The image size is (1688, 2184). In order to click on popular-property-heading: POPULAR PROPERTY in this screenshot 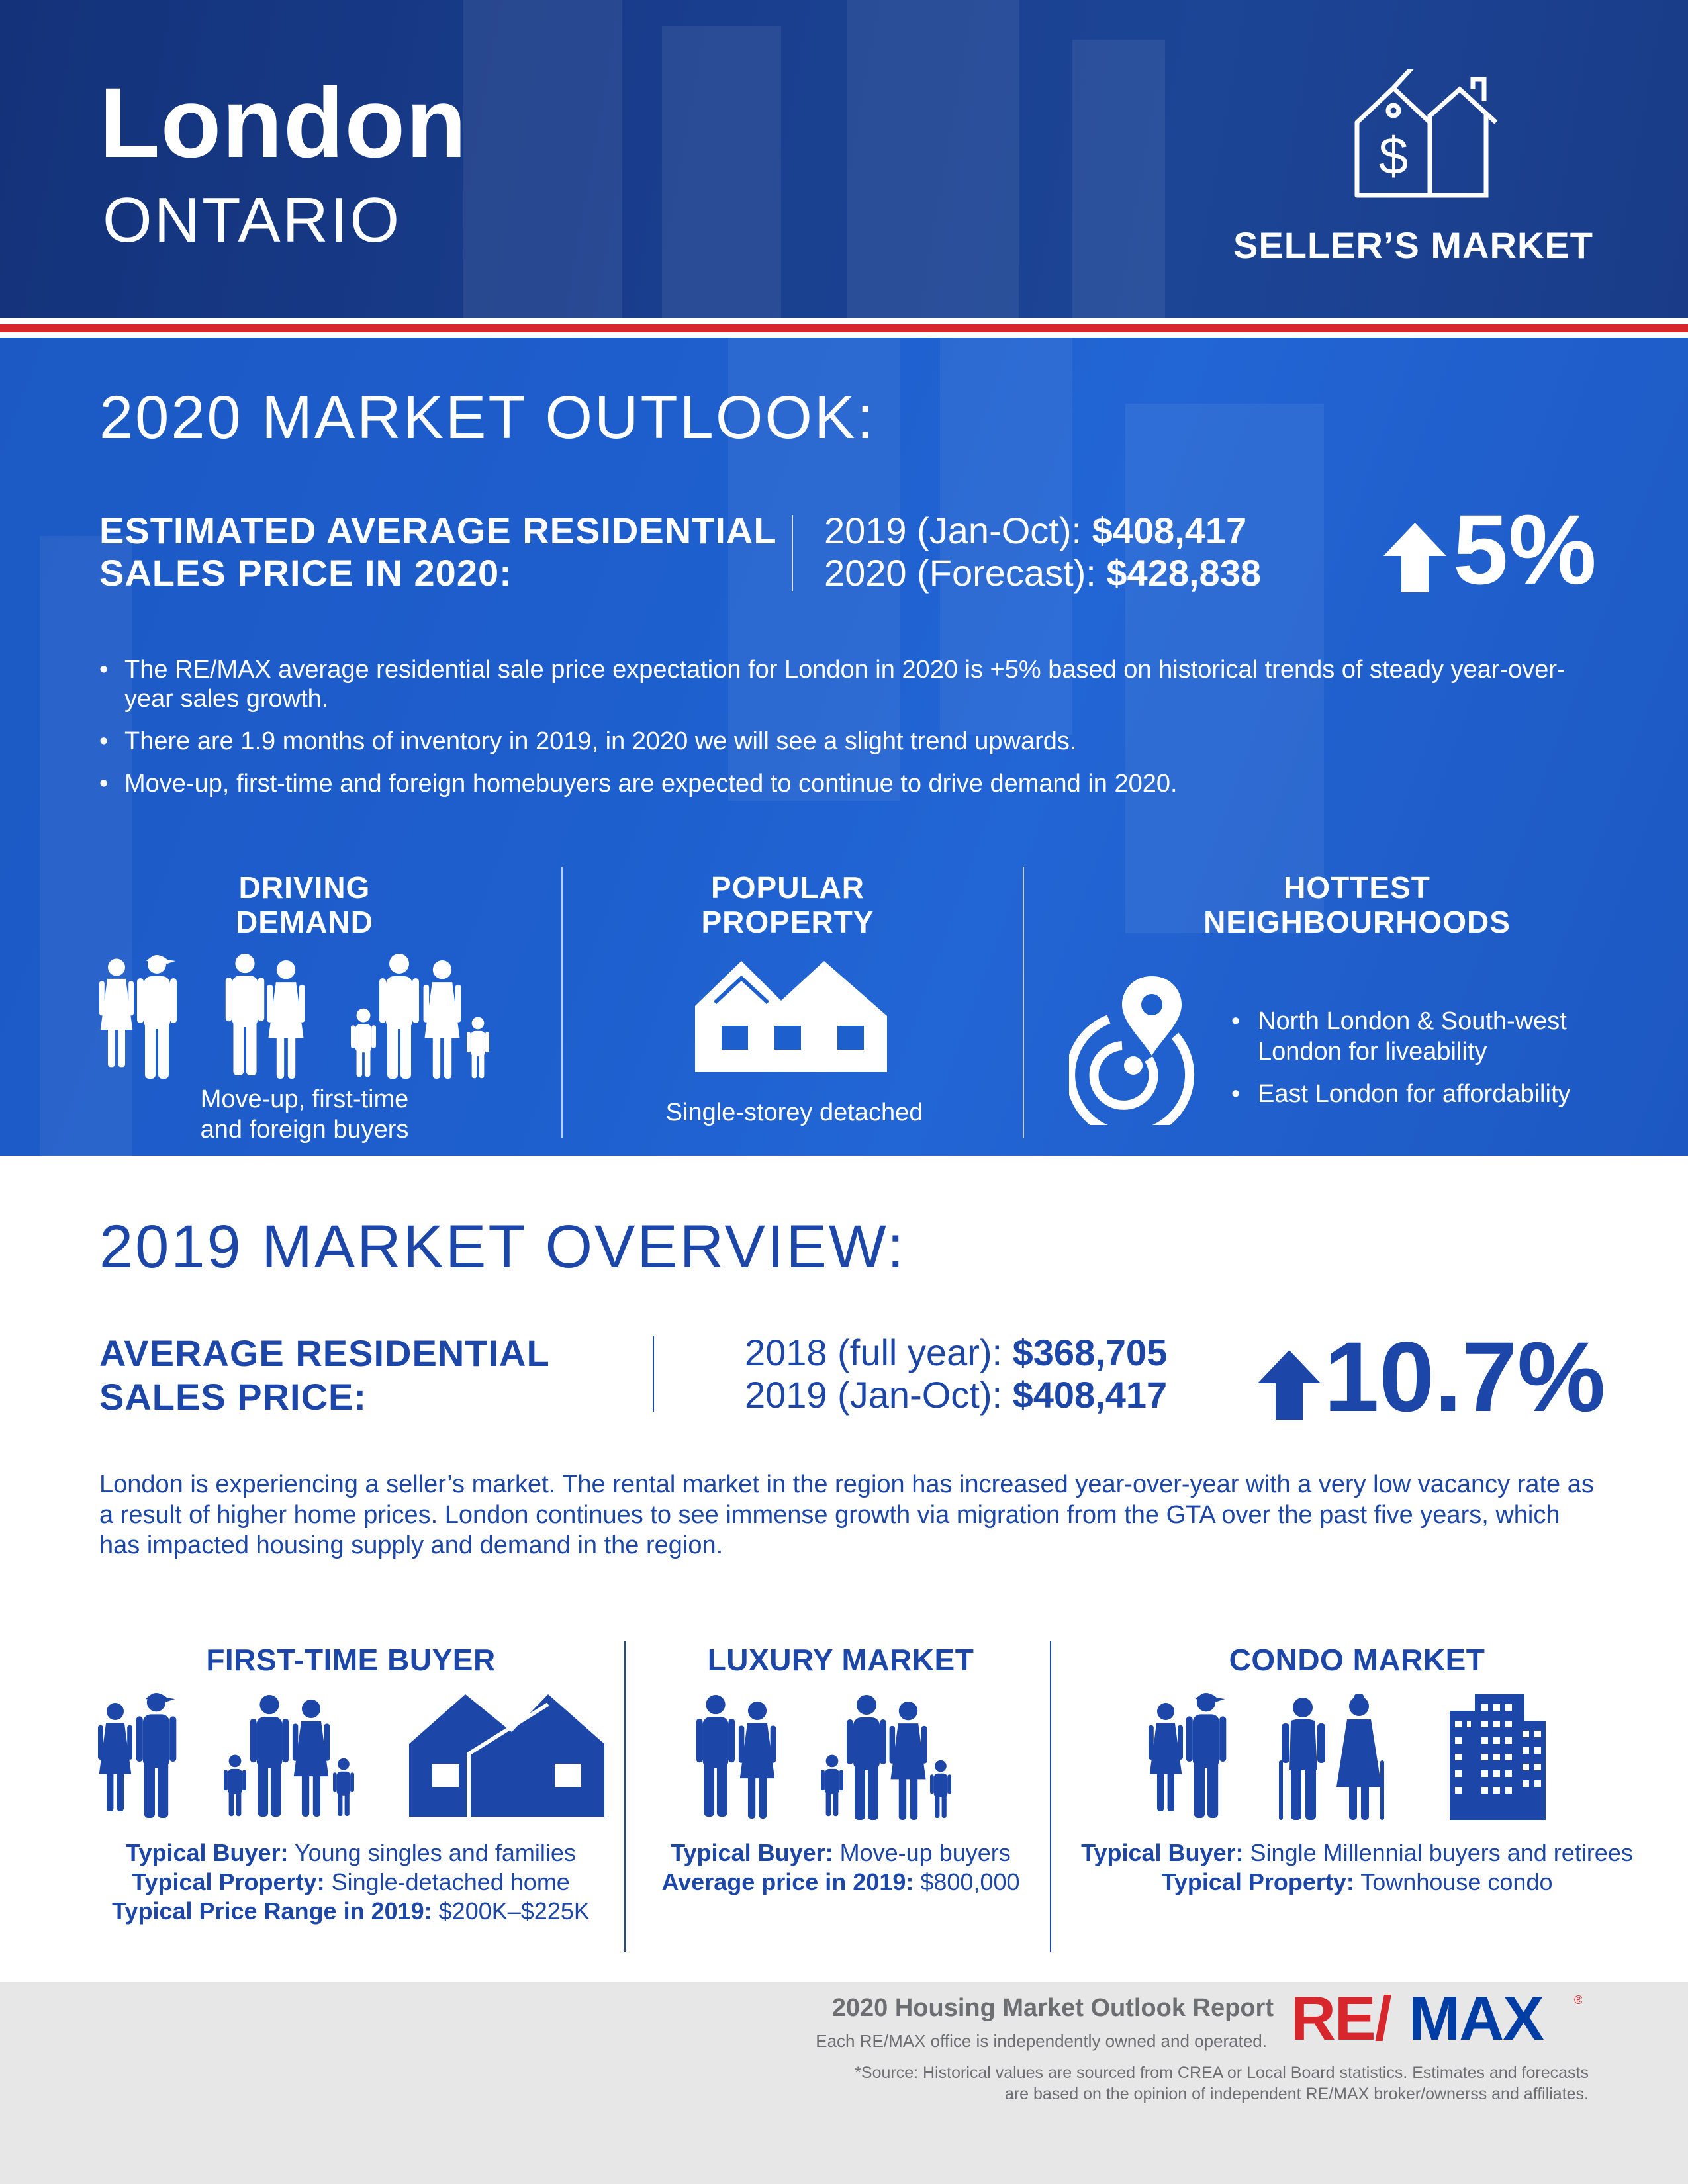, I will do `click(788, 904)`.